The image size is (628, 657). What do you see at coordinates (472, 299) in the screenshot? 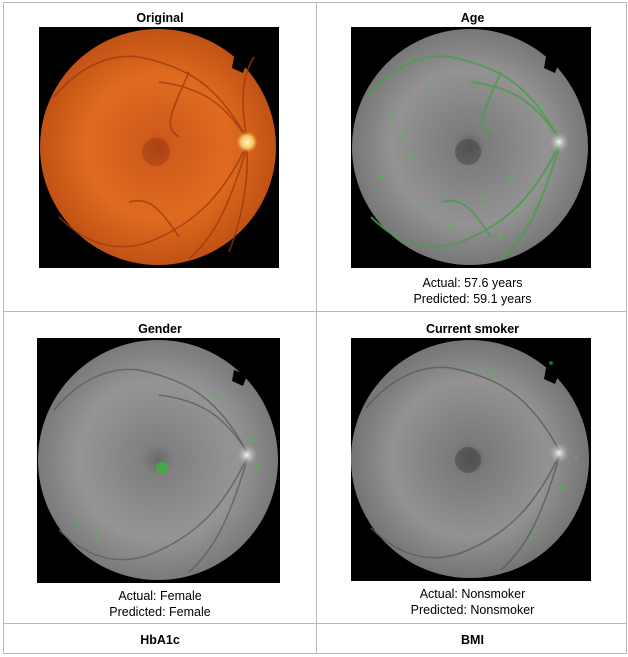
I see `caption-age-predicted: Predicted: 59.1 years` at bounding box center [472, 299].